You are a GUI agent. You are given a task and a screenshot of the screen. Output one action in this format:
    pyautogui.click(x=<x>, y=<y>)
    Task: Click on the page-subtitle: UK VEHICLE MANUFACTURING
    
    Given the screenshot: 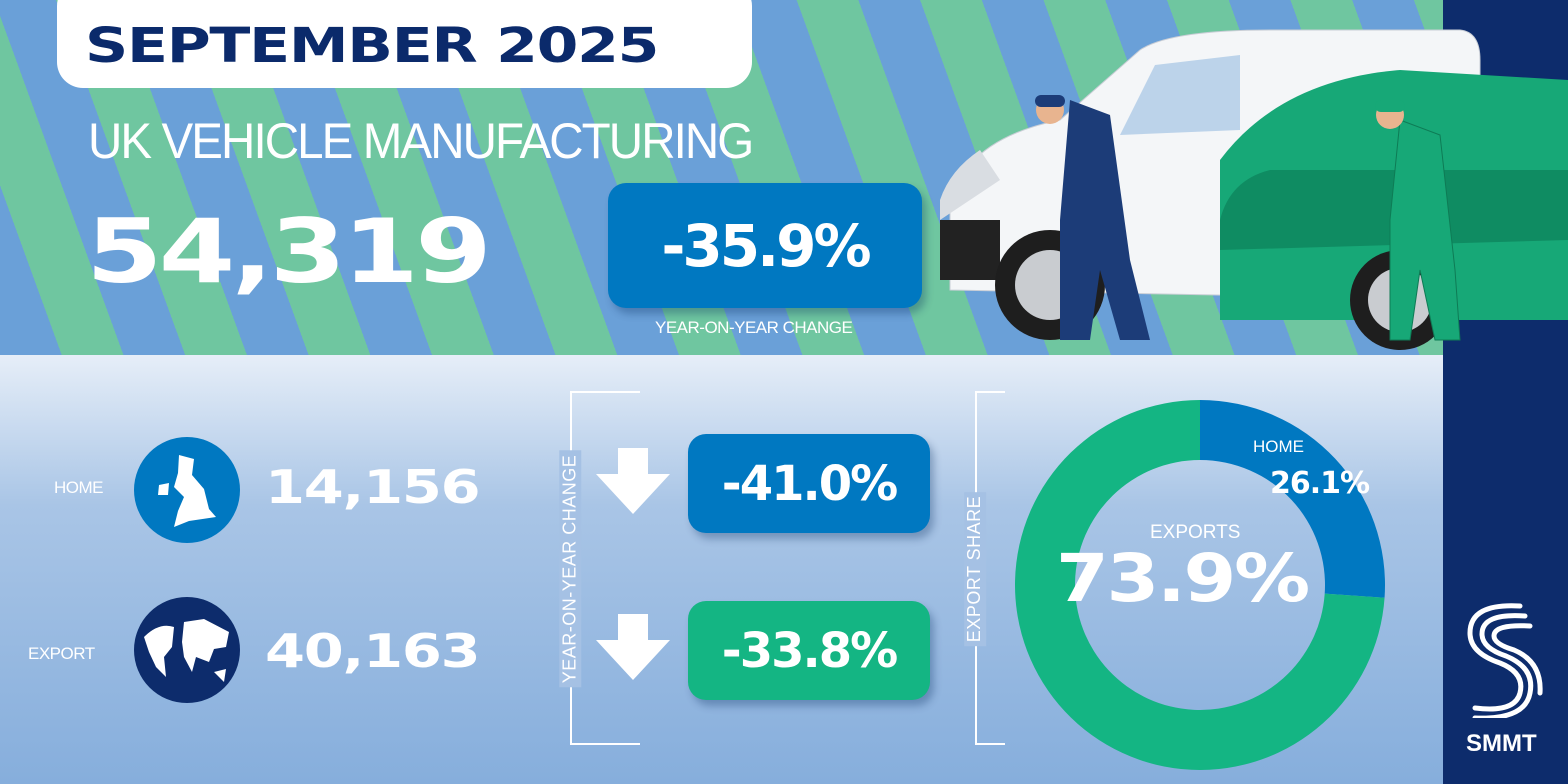 What is the action you would take?
    pyautogui.click(x=421, y=141)
    